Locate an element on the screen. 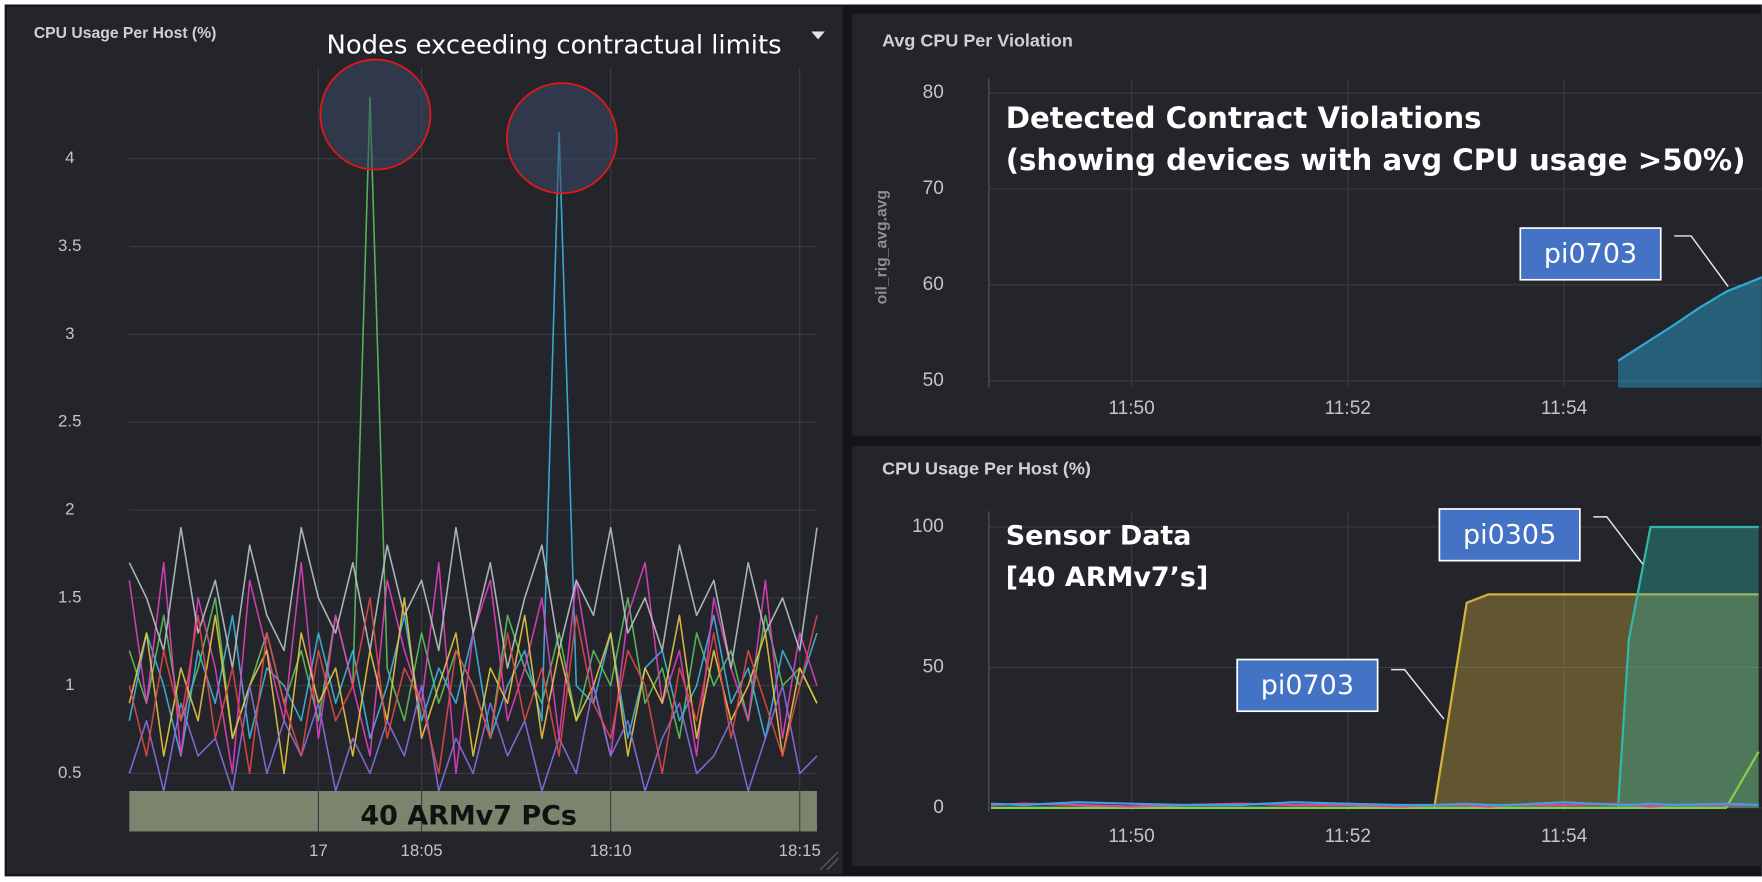  x-tick-label: 18:05 is located at coordinates (421, 850).